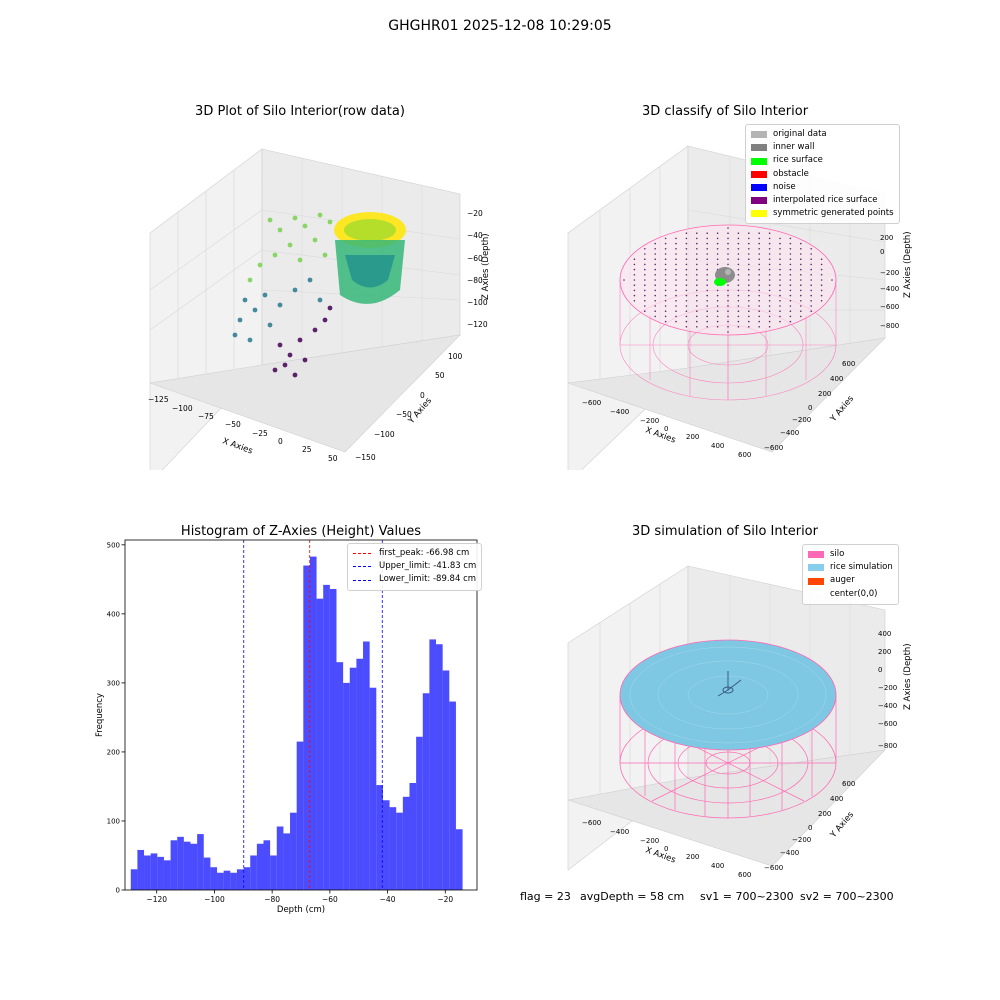 This screenshot has width=1000, height=1000. What do you see at coordinates (887, 724) in the screenshot?
I see `panel4-z-tick: −600` at bounding box center [887, 724].